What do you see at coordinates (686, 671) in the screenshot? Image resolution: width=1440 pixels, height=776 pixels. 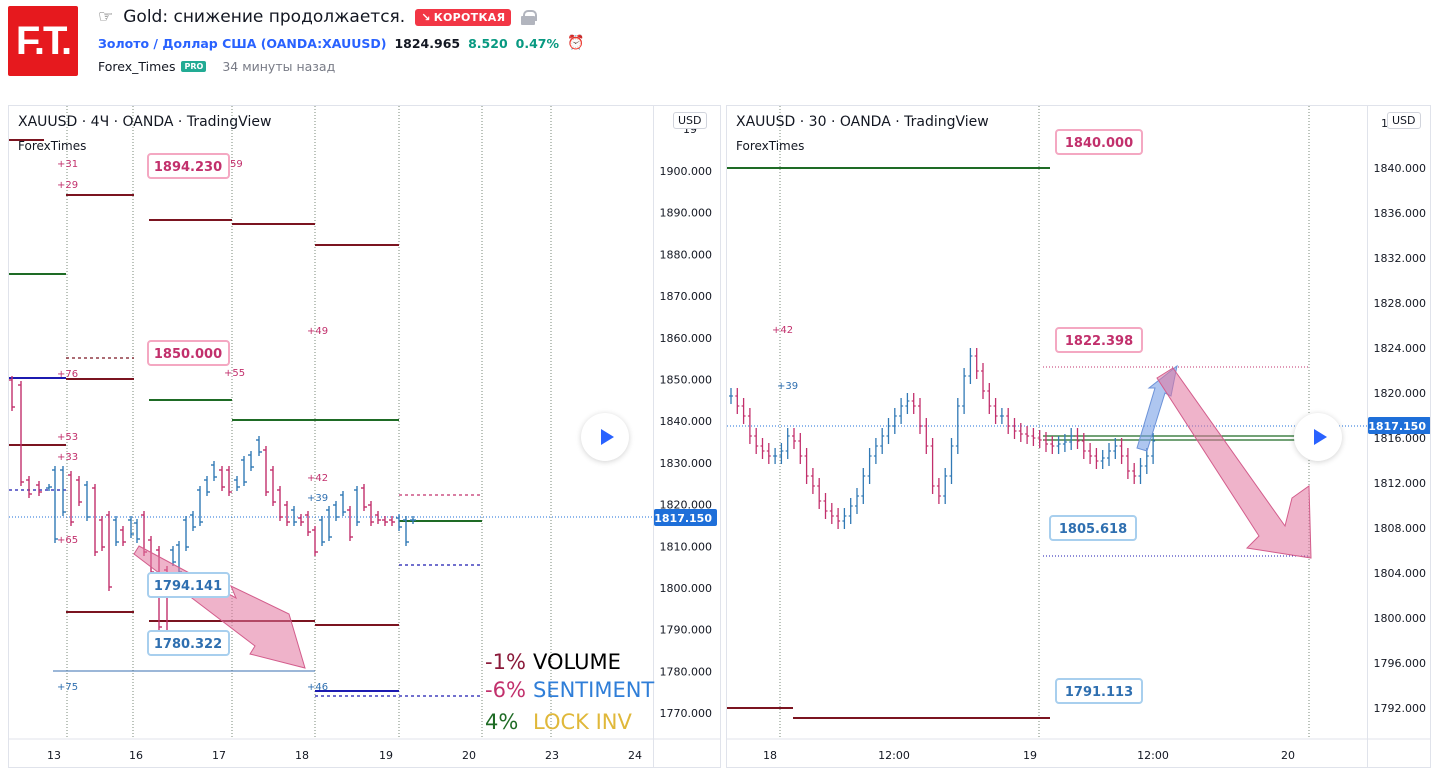 I see `left-price-tick: 1780.000` at bounding box center [686, 671].